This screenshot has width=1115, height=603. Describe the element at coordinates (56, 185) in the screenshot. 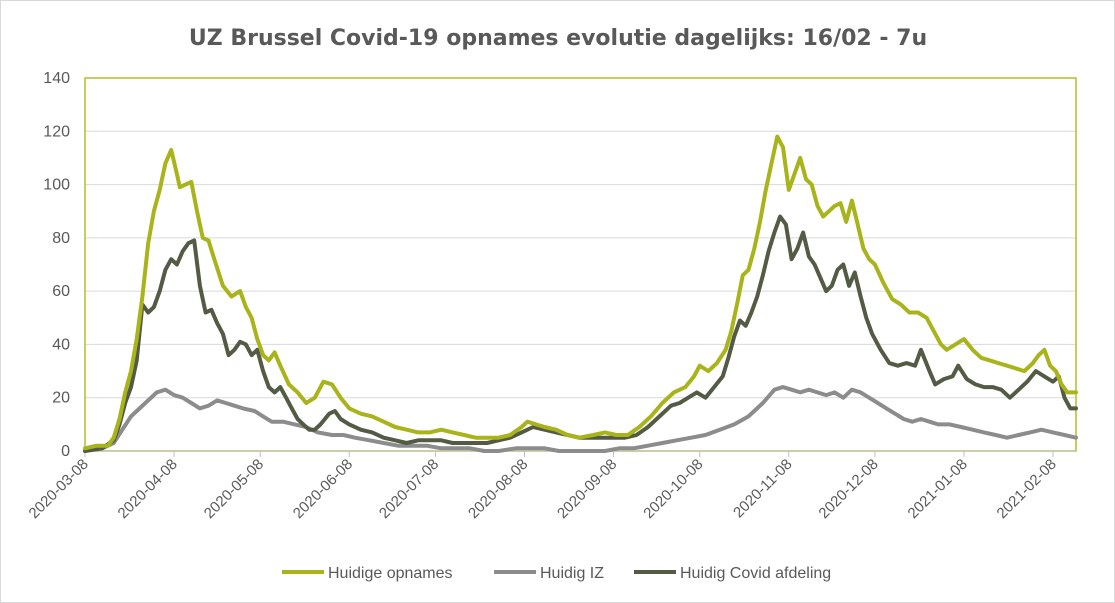

I see `y-tick-label: 100` at that location.